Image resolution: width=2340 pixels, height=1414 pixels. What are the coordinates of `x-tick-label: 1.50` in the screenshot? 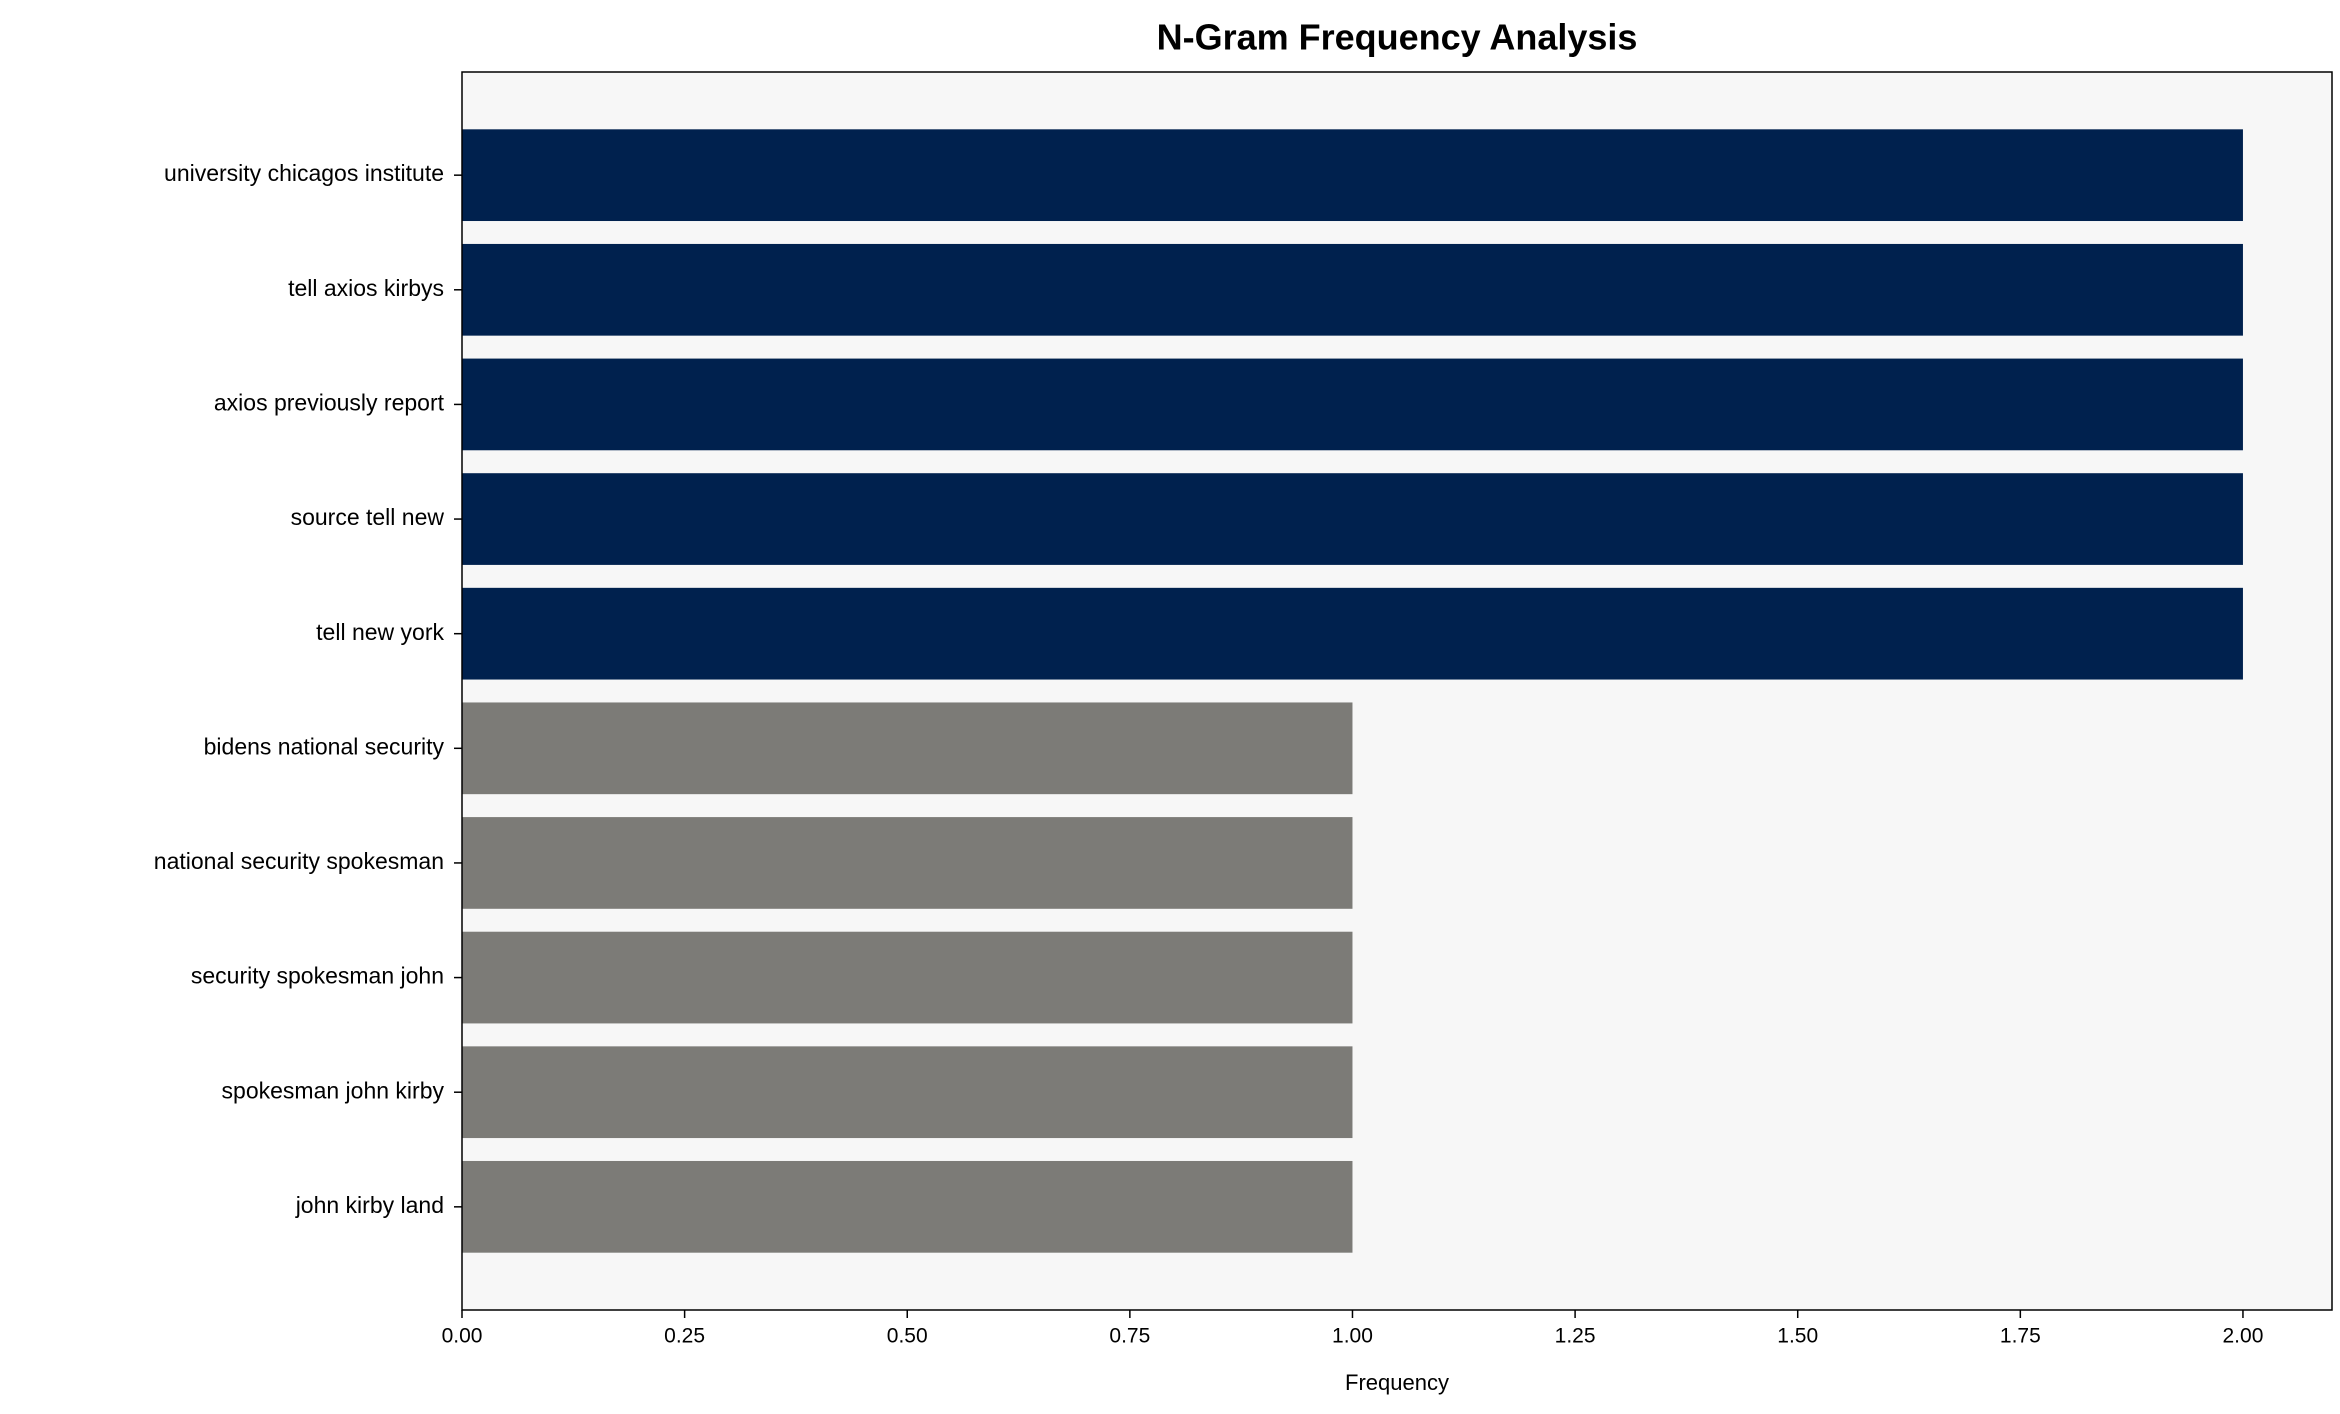 It's located at (1797, 1336).